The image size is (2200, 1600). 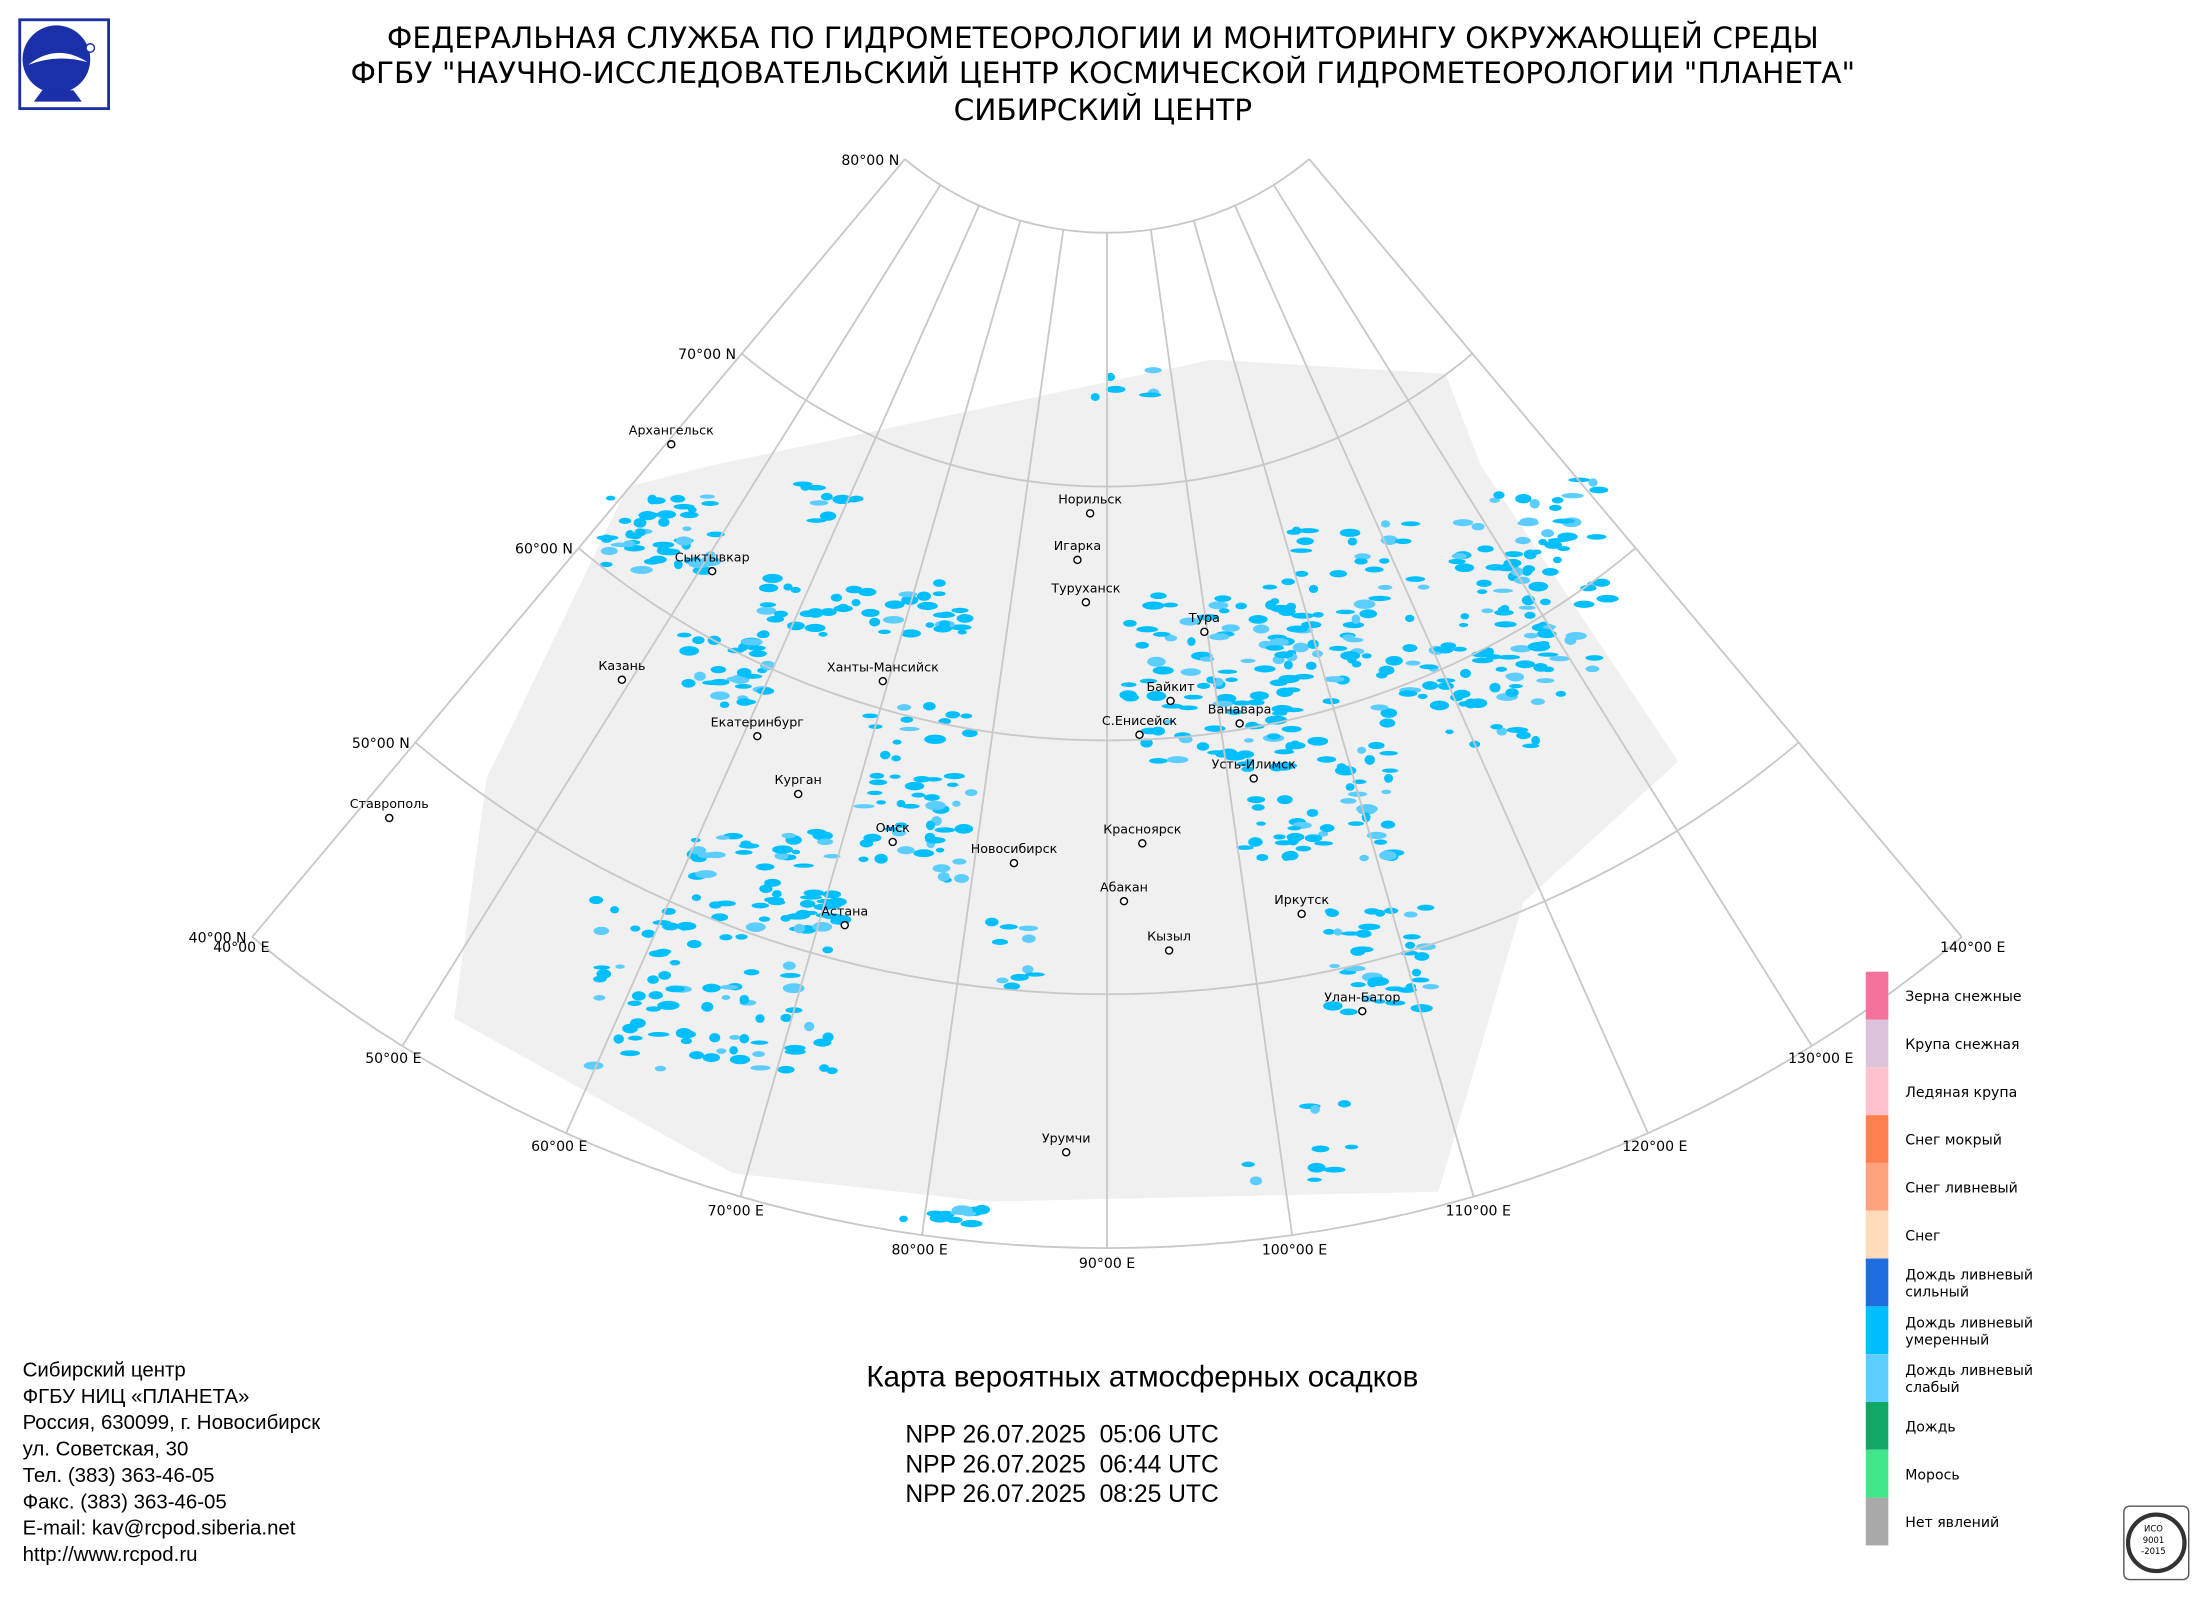 I want to click on iso-text: -2015, so click(x=2153, y=1551).